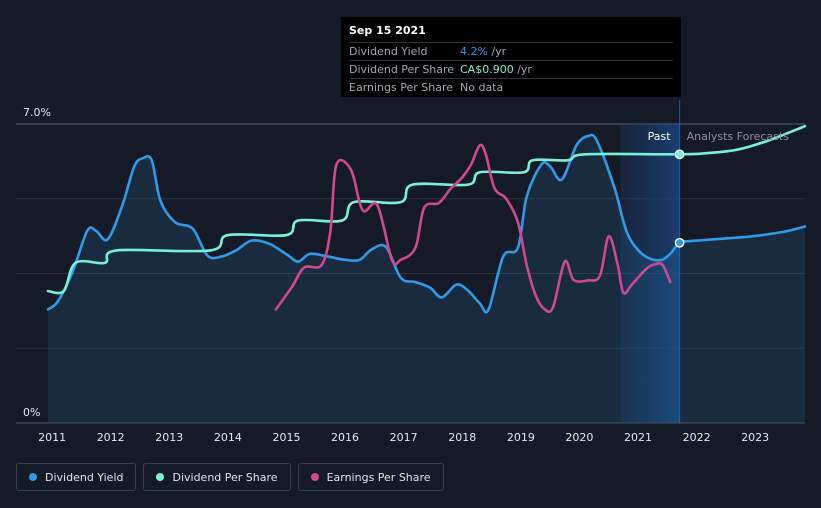 The width and height of the screenshot is (821, 508). Describe the element at coordinates (755, 437) in the screenshot. I see `x-tick-label: 2023` at that location.